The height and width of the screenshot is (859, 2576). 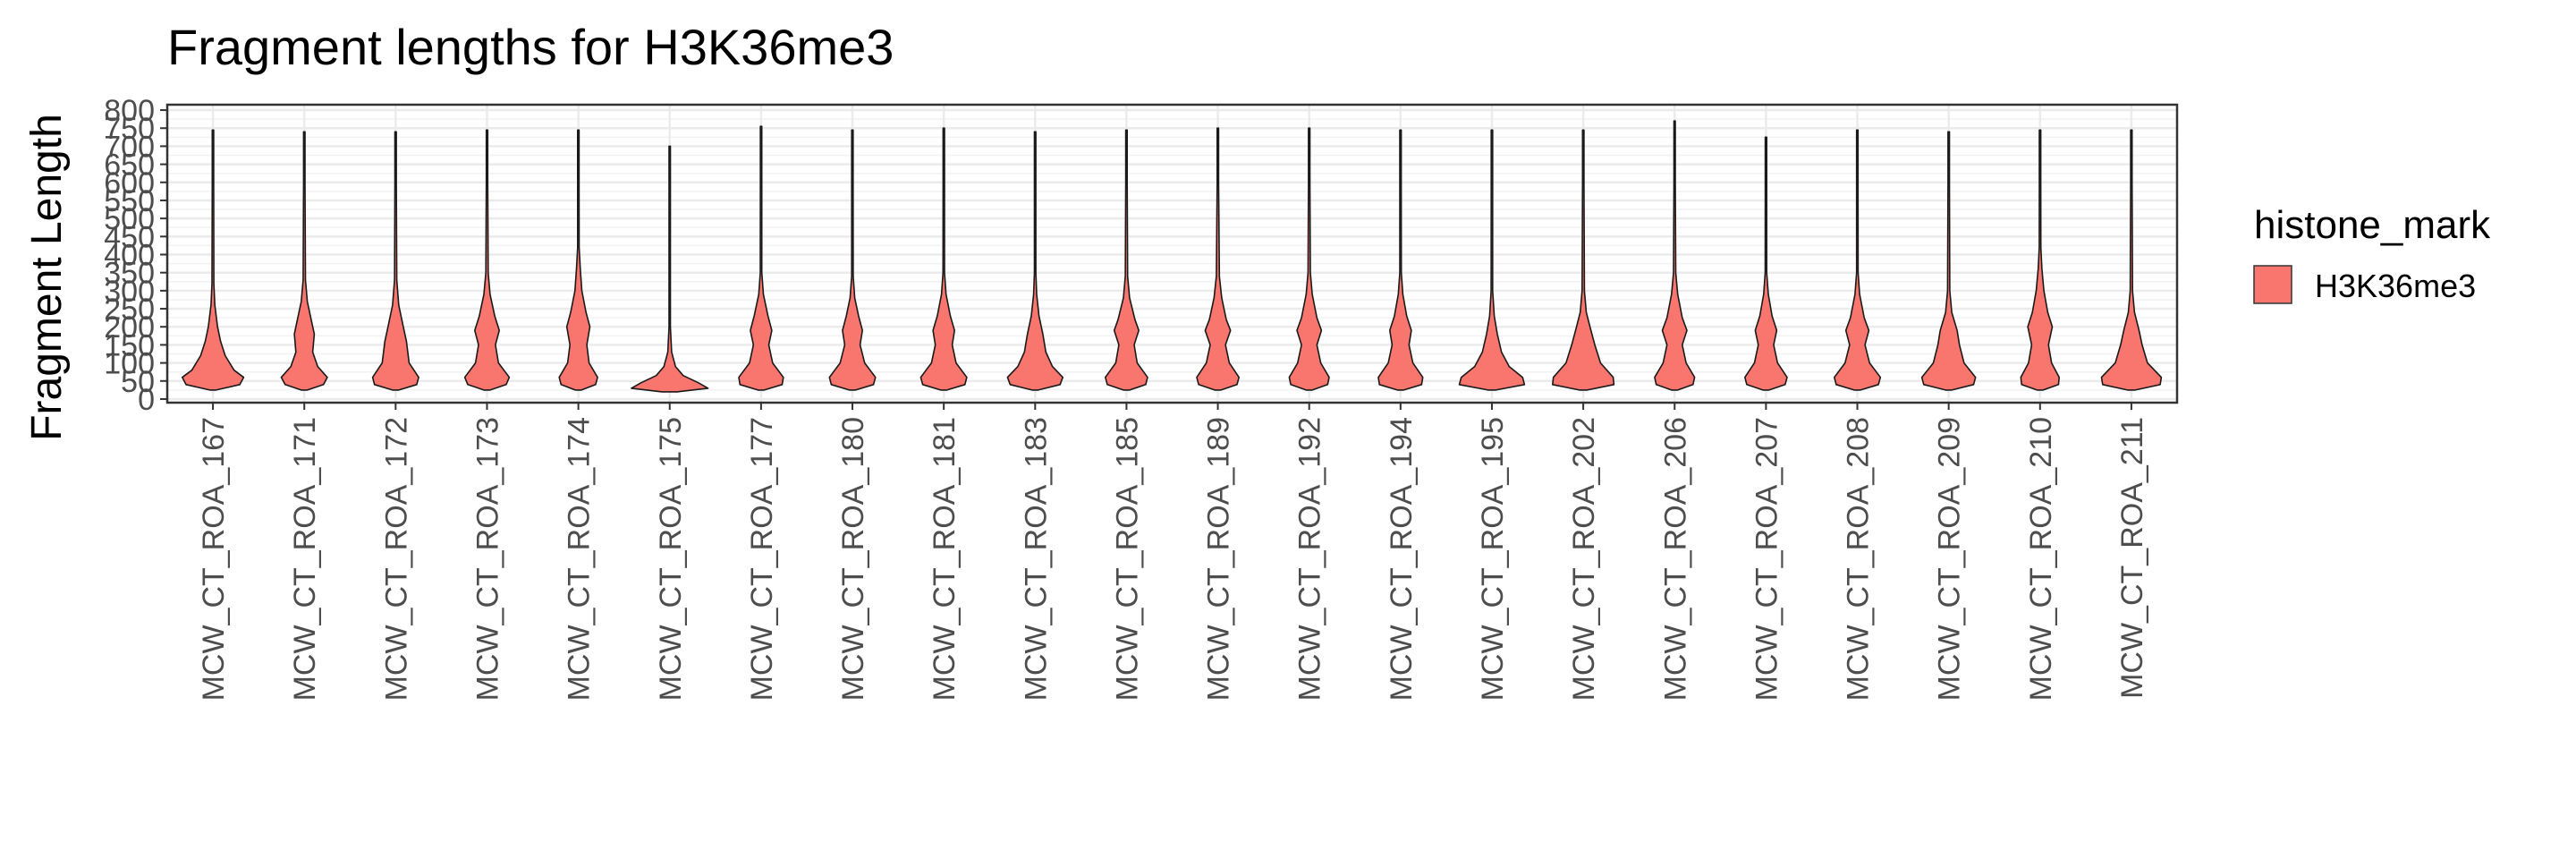 I want to click on legend-title: histone_mark, so click(x=2372, y=225).